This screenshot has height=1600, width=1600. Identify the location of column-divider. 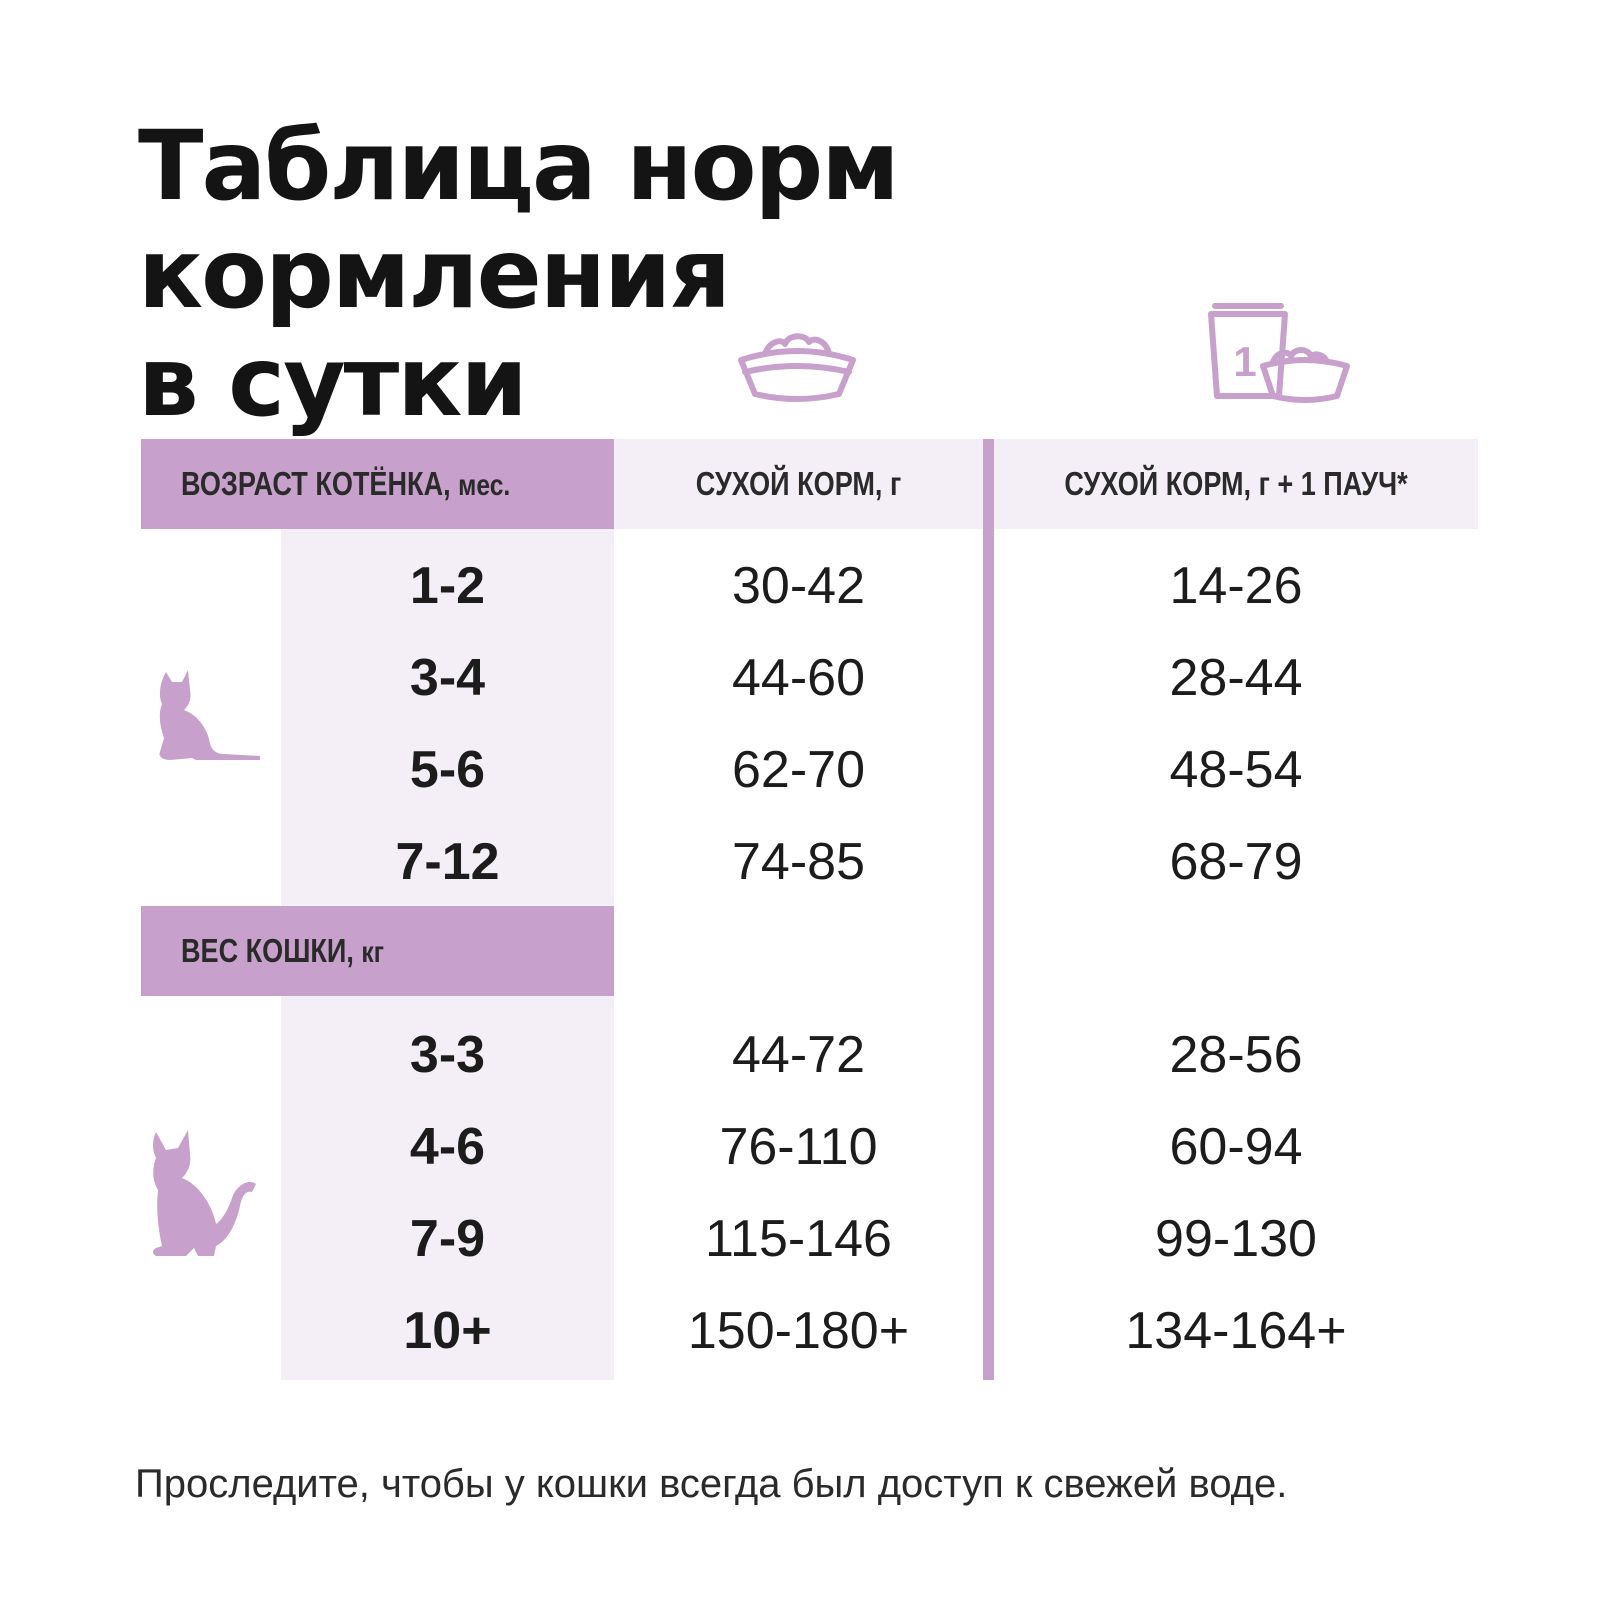
(988, 909).